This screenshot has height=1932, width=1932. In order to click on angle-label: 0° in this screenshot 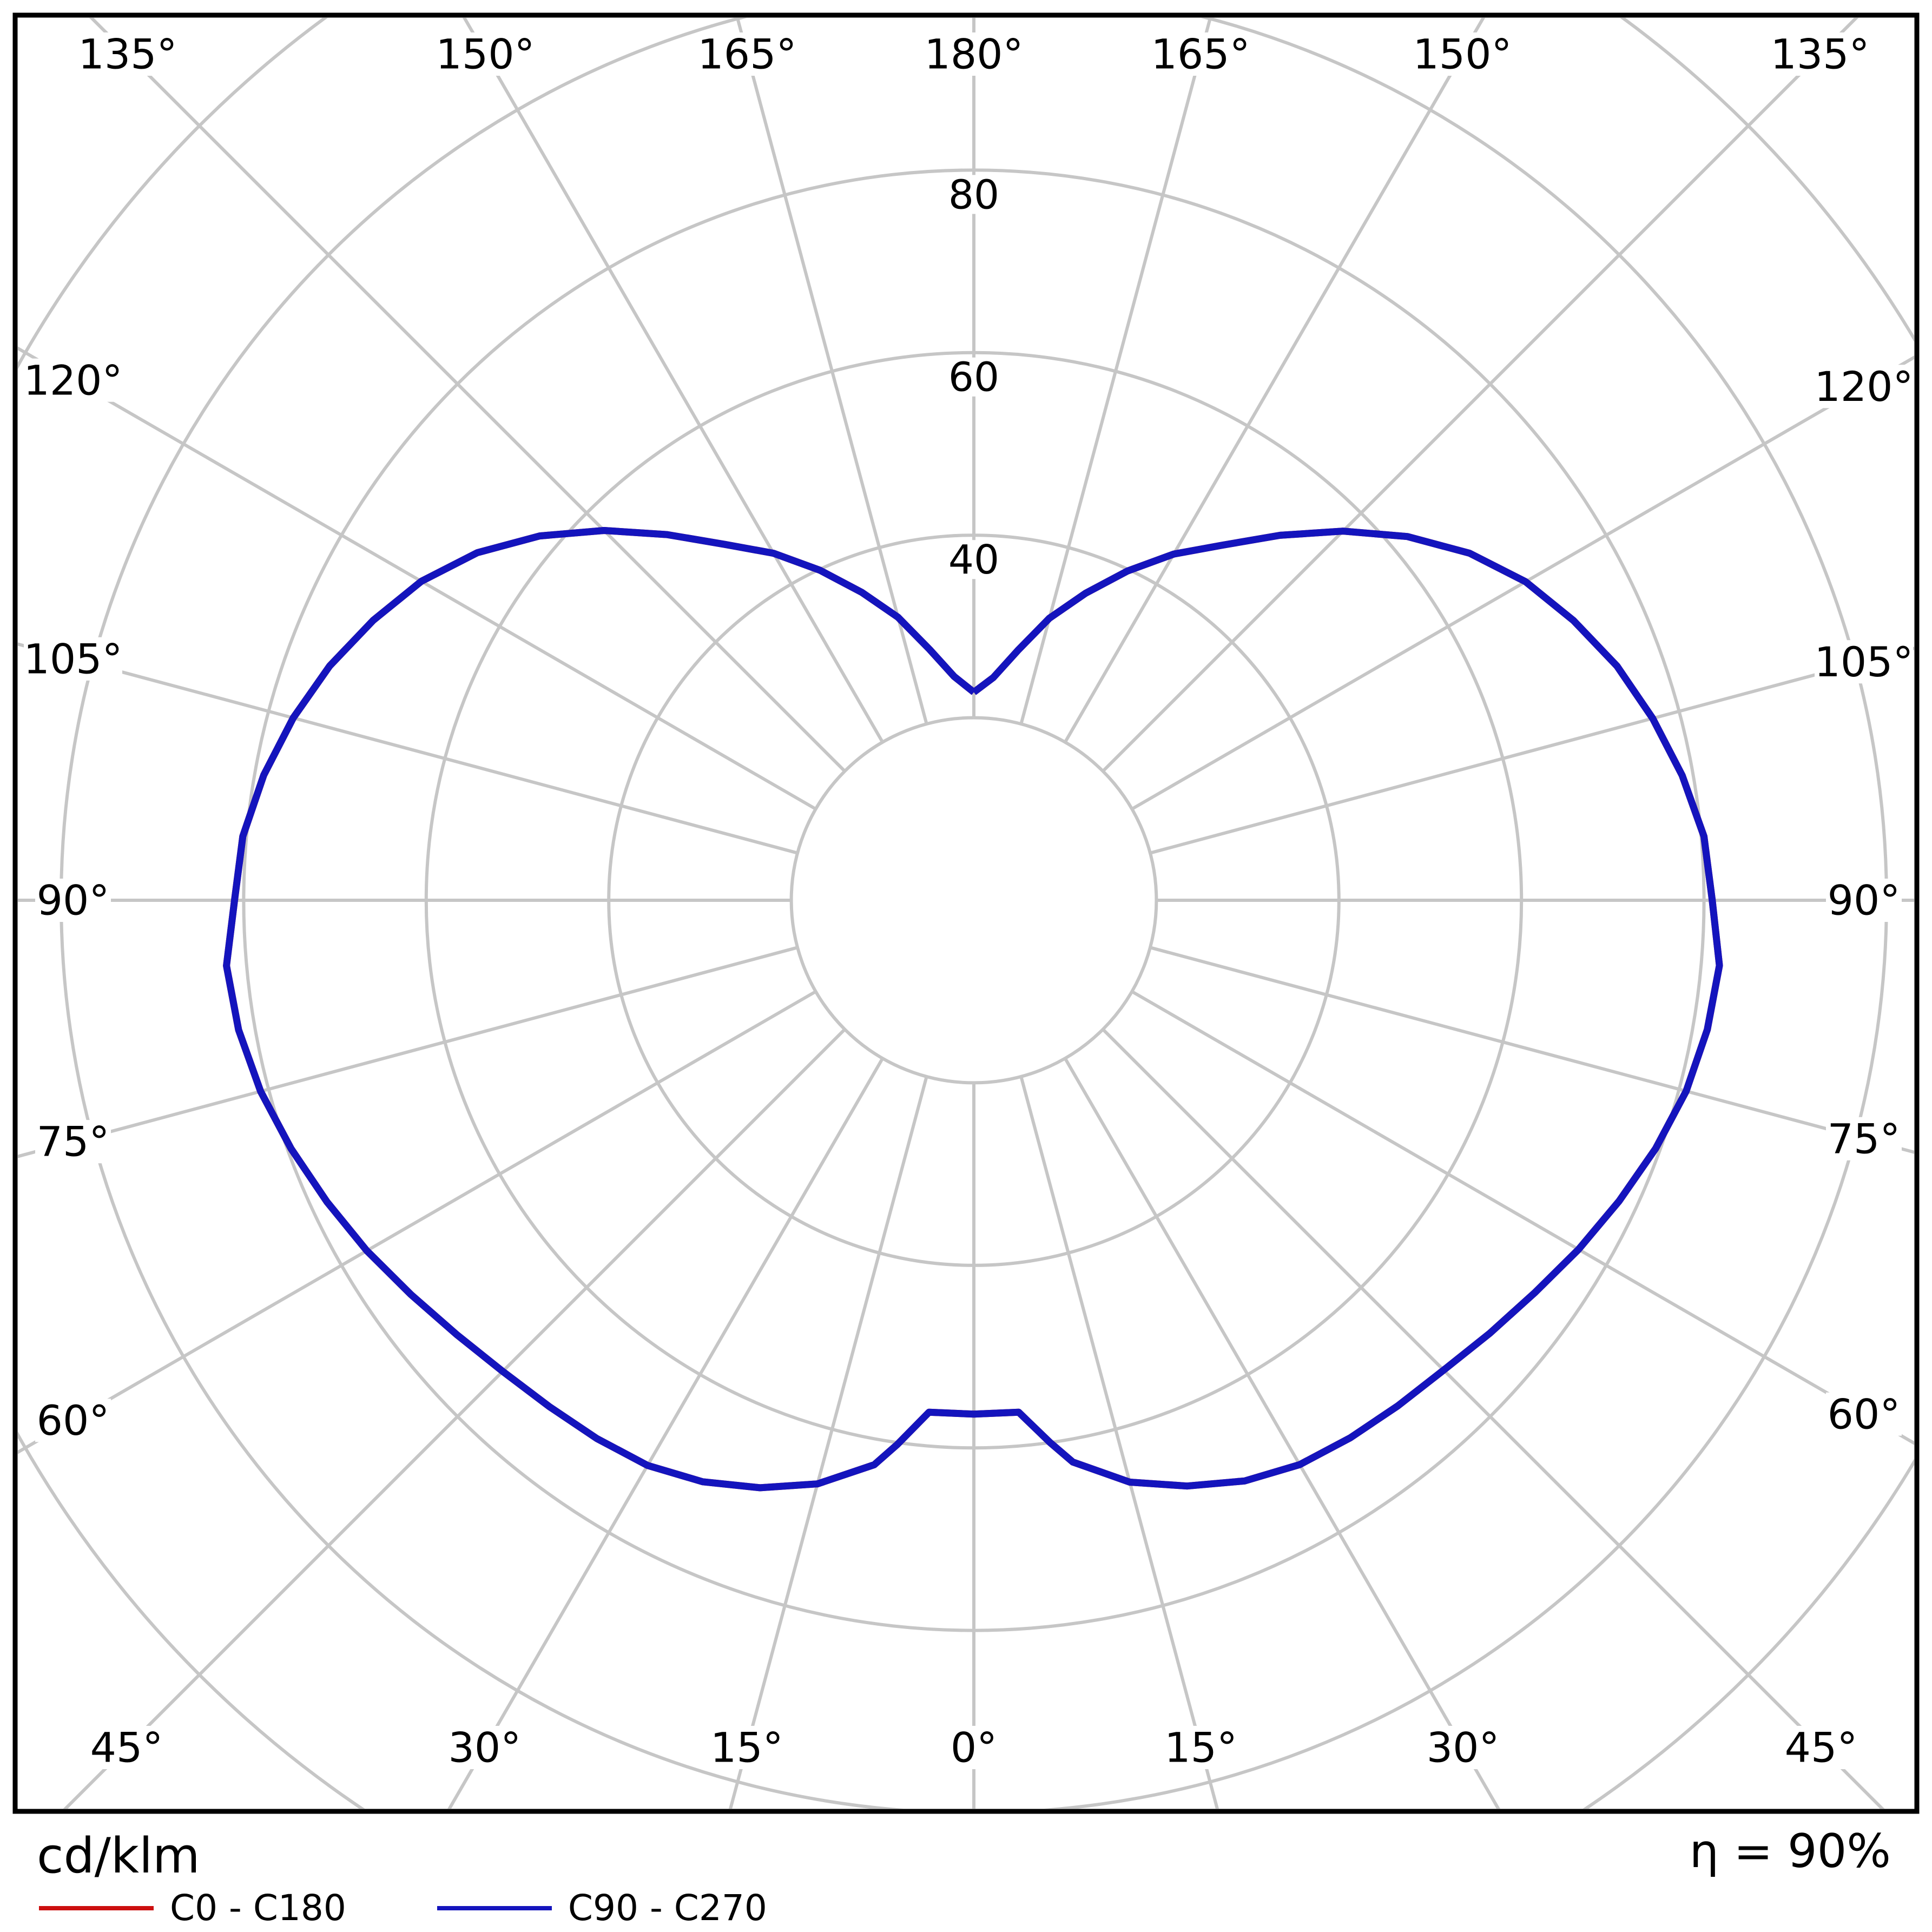, I will do `click(974, 1748)`.